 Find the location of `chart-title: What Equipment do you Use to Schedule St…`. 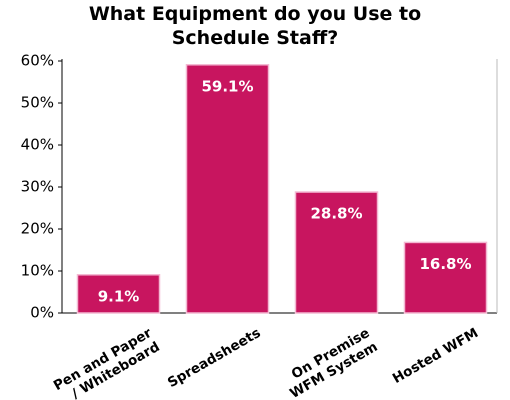

chart-title: What Equipment do you Use to Schedule St… is located at coordinates (255, 26).